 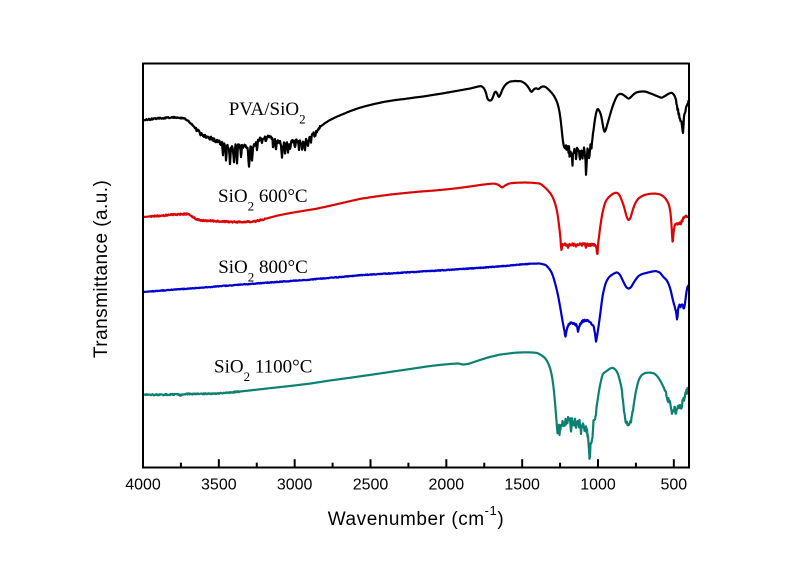 What do you see at coordinates (143, 485) in the screenshot?
I see `svg-text: 4000` at bounding box center [143, 485].